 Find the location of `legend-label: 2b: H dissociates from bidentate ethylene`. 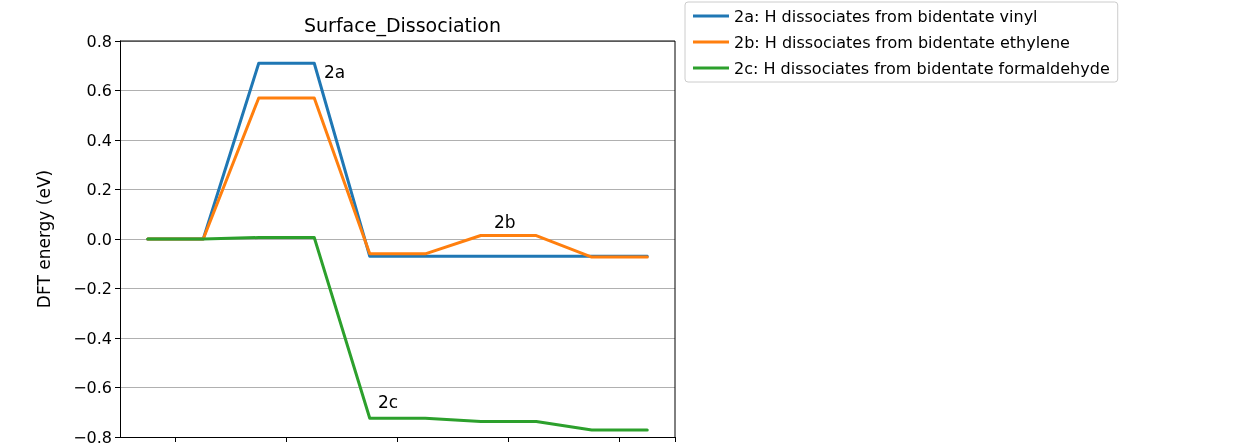

legend-label: 2b: H dissociates from bidentate ethylene is located at coordinates (902, 42).